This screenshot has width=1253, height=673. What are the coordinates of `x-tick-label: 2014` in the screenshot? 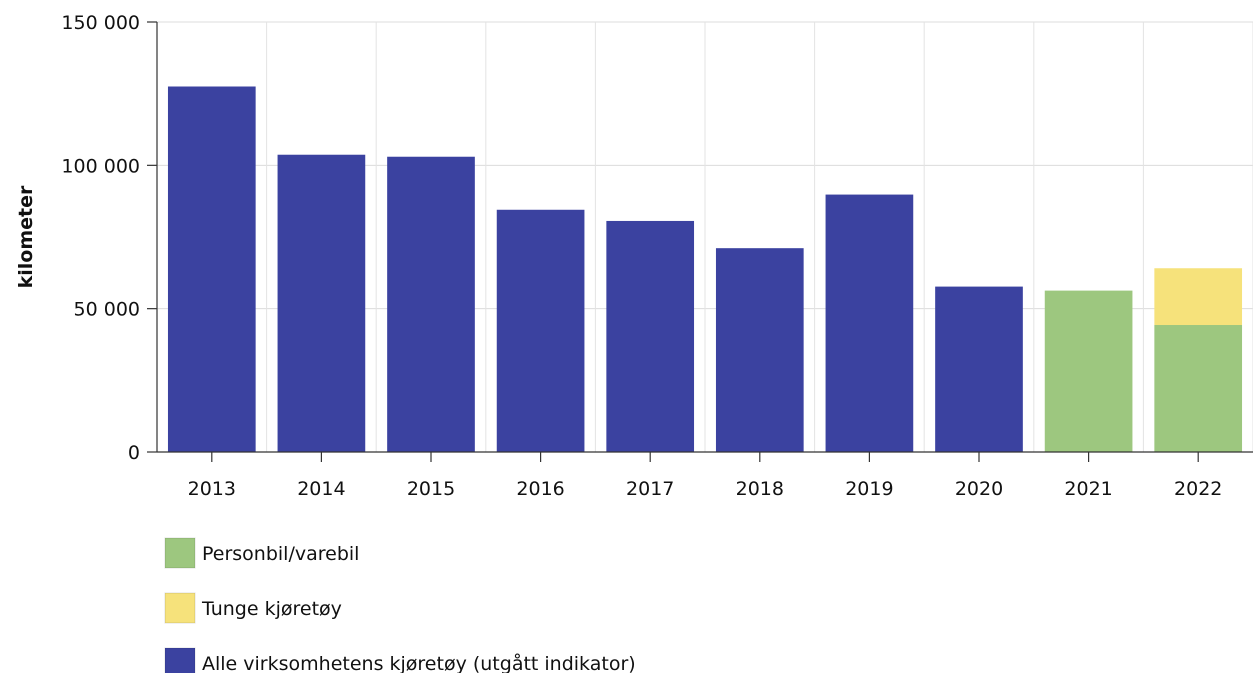 It's located at (321, 489).